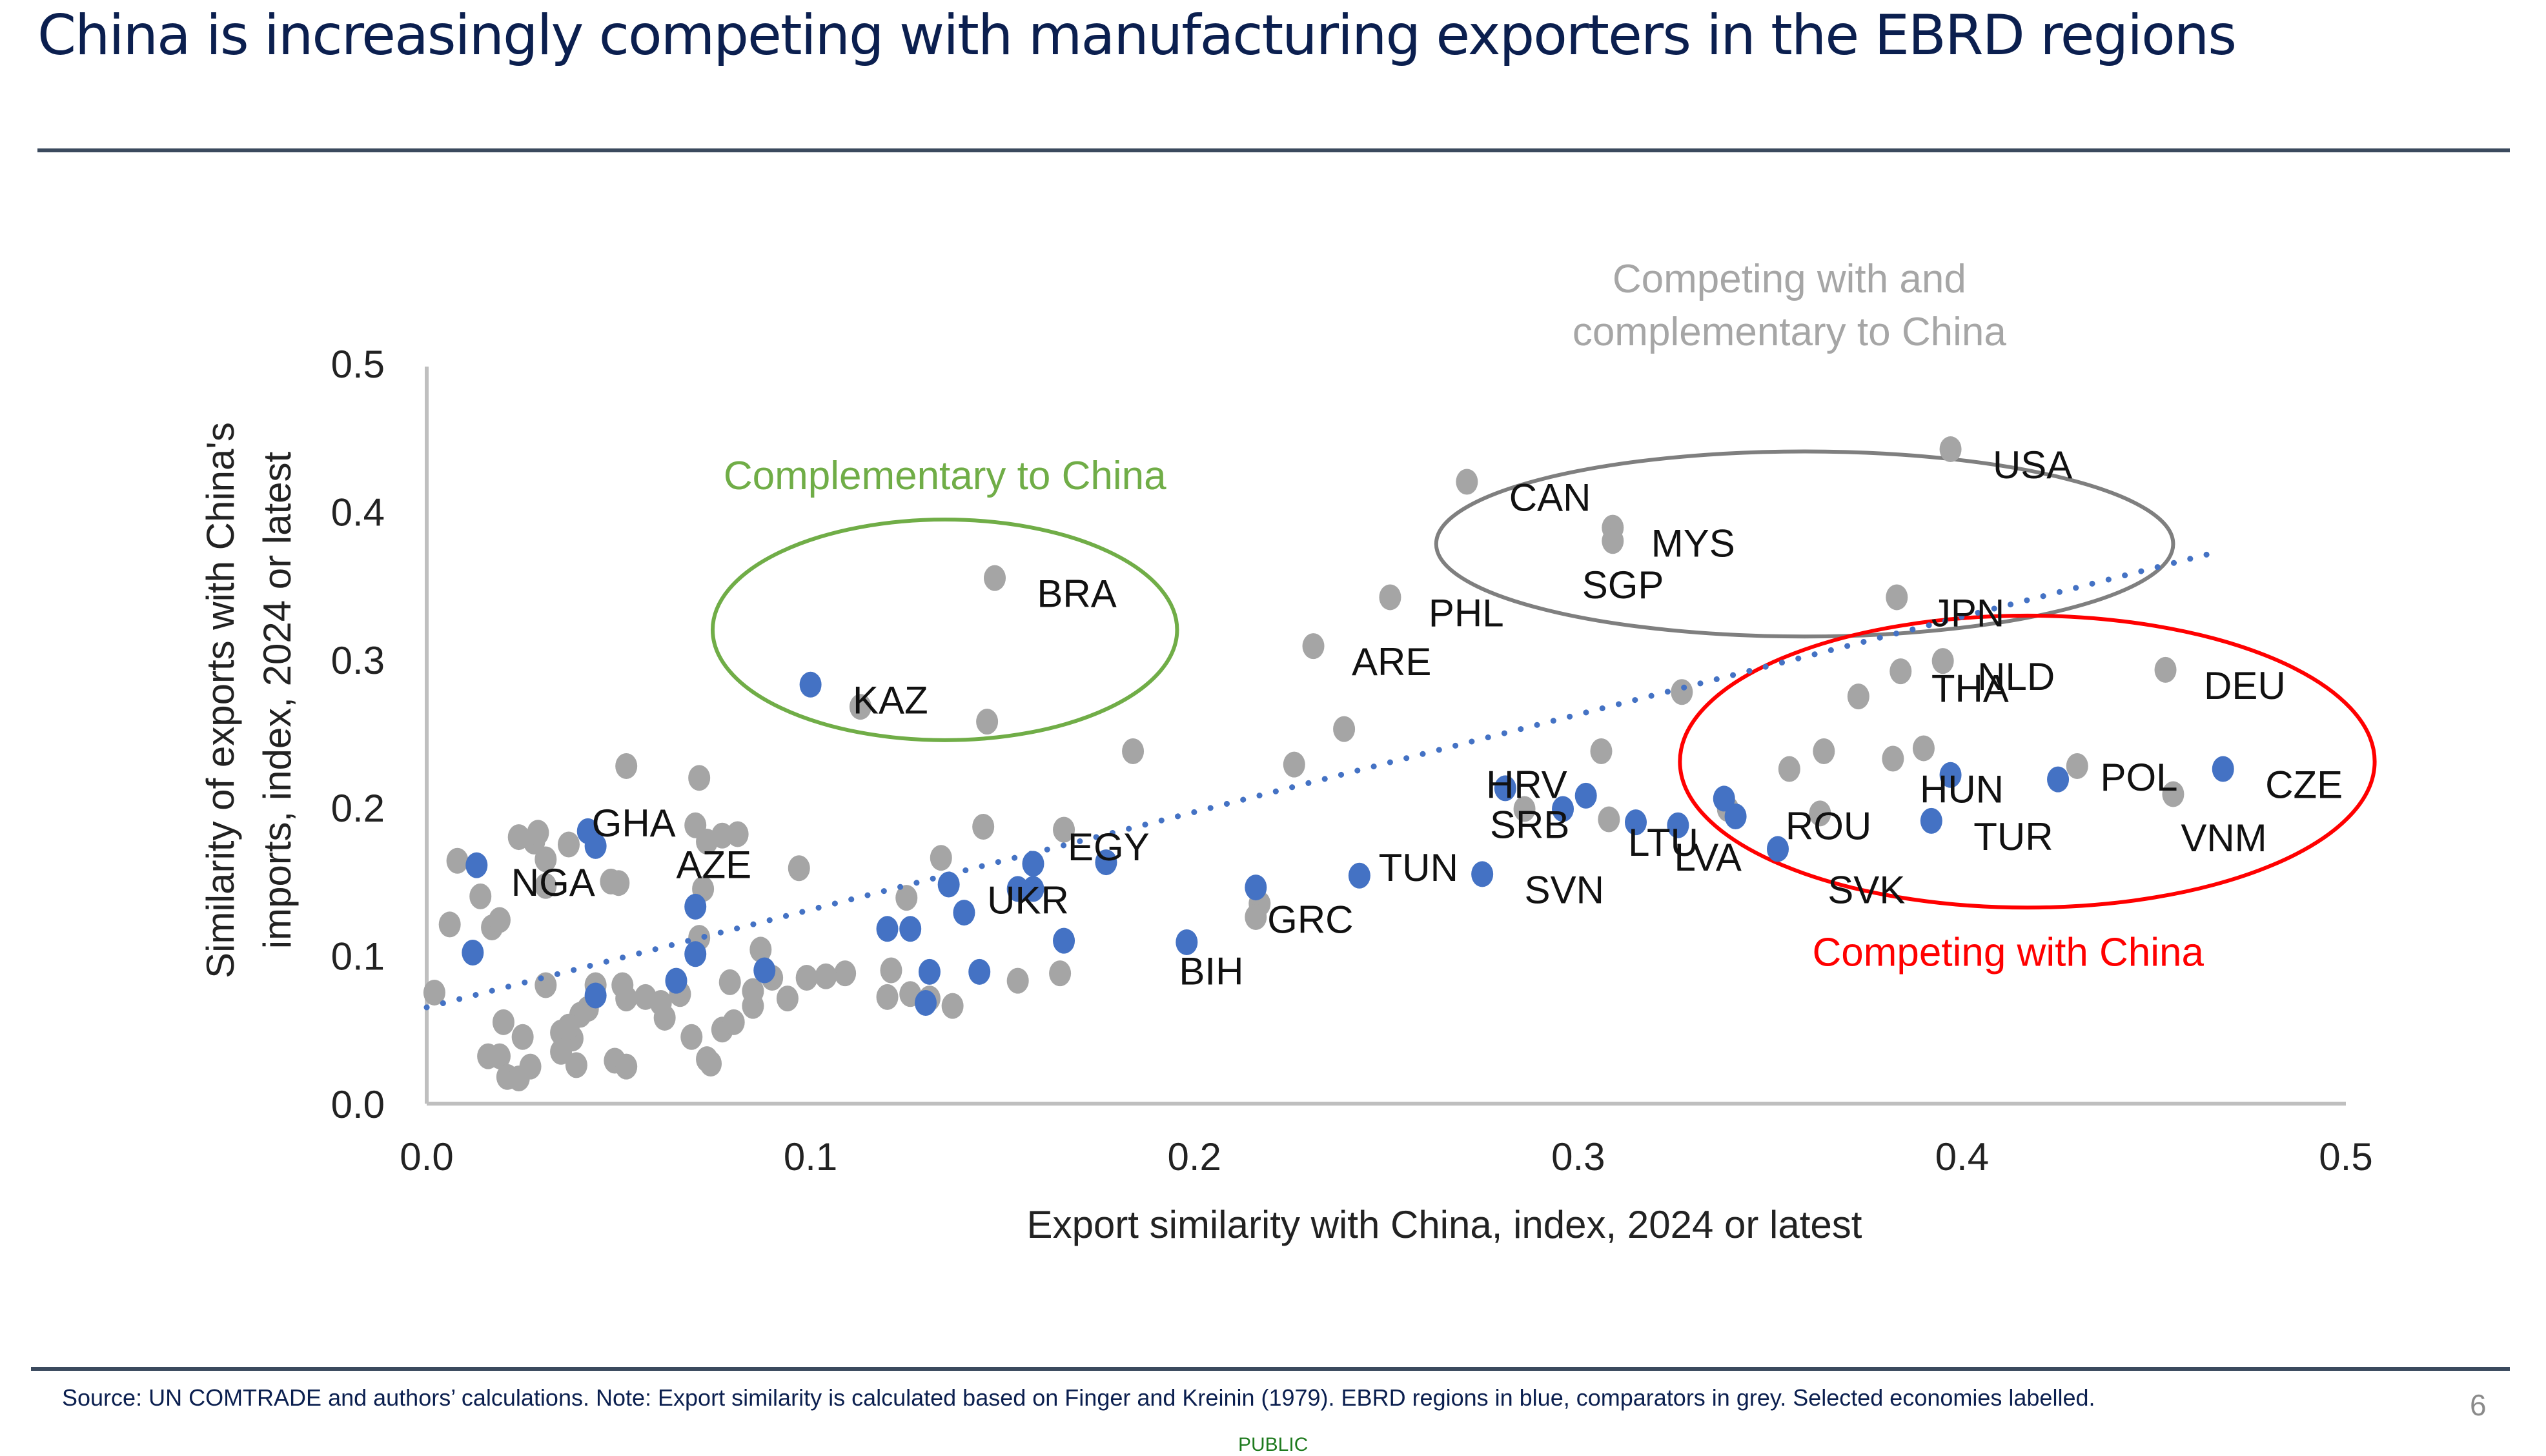 The image size is (2546, 1456). Describe the element at coordinates (2016, 676) in the screenshot. I see `point-label-nld: NLD` at that location.